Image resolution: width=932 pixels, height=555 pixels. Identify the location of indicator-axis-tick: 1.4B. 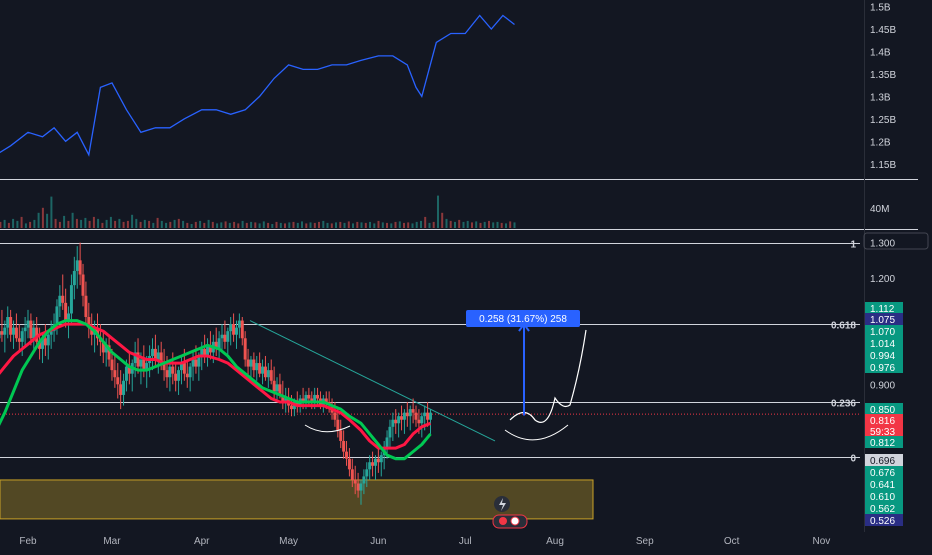
(880, 52).